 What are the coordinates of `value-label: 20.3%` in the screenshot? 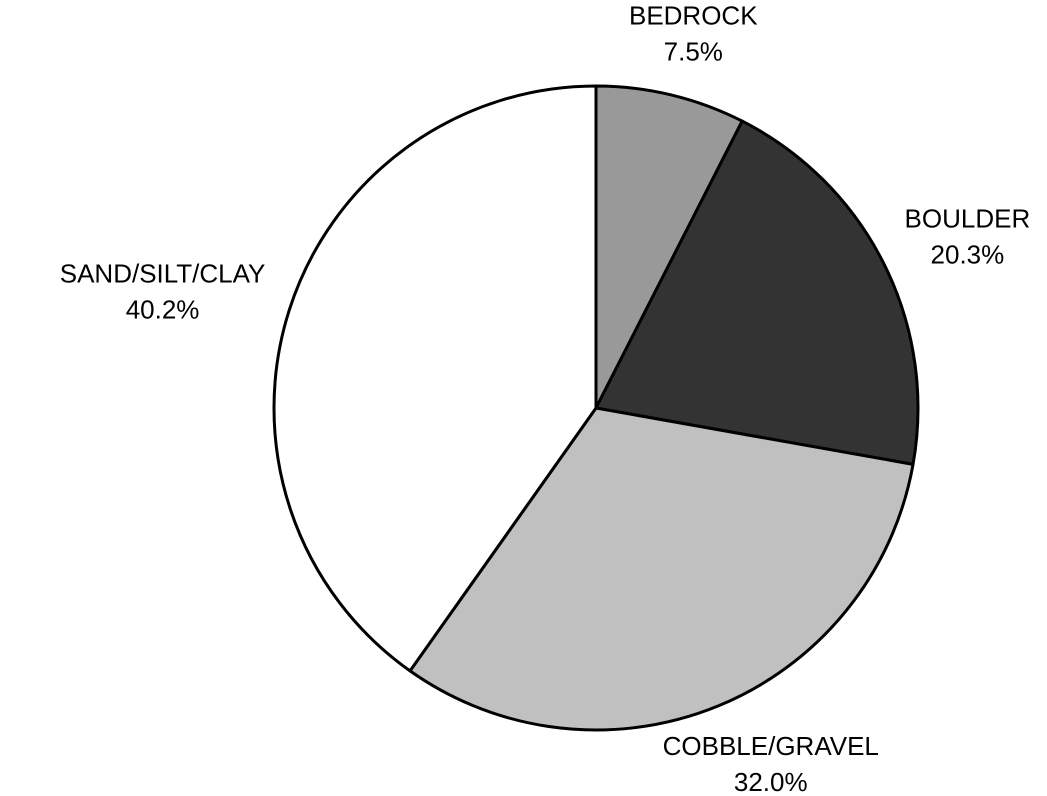 It's located at (968, 254).